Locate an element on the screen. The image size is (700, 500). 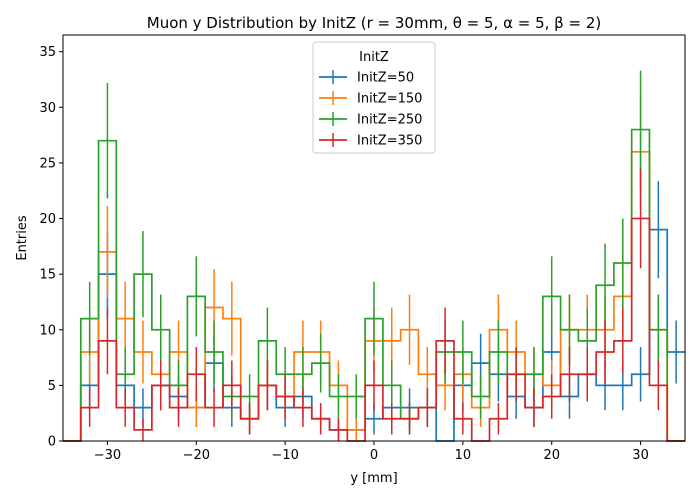
y-tick-label: 35 is located at coordinates (47, 52).